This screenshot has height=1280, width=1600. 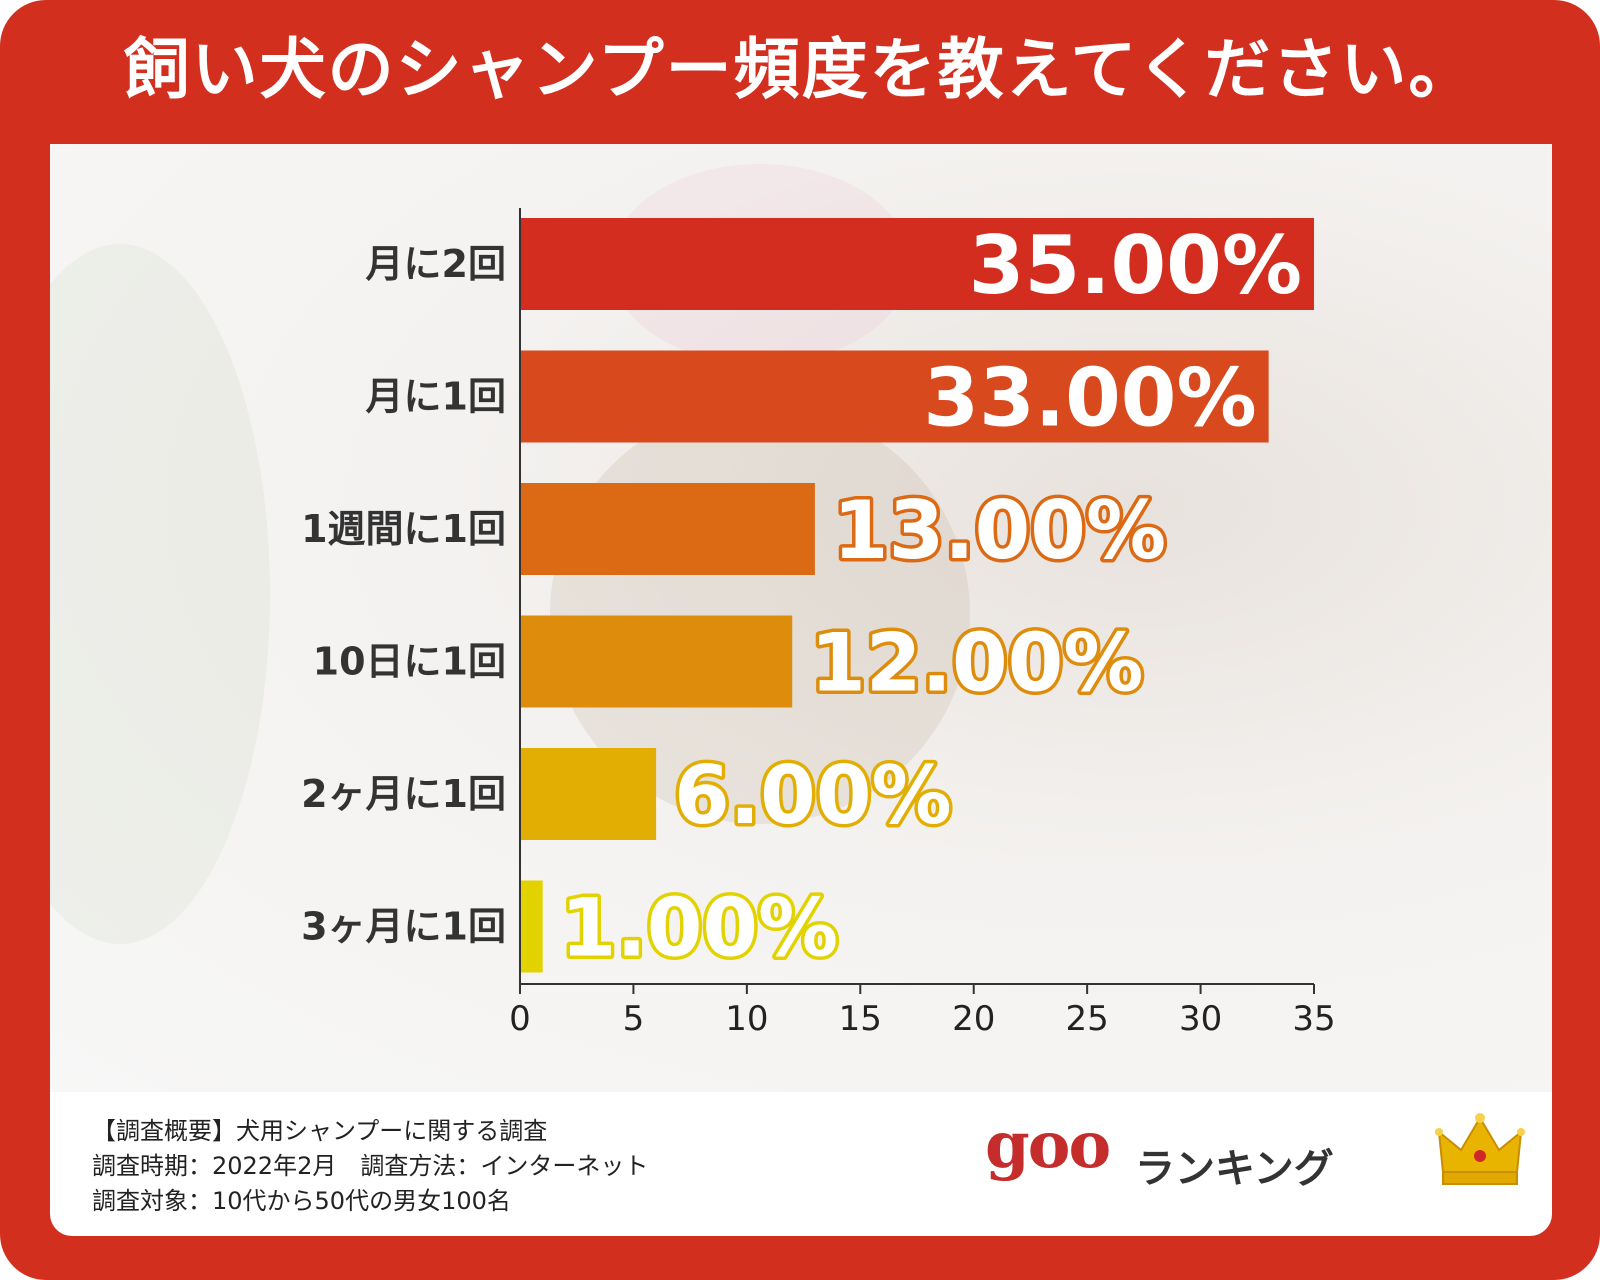 What do you see at coordinates (1089, 398) in the screenshot?
I see `value-label: 33.00%` at bounding box center [1089, 398].